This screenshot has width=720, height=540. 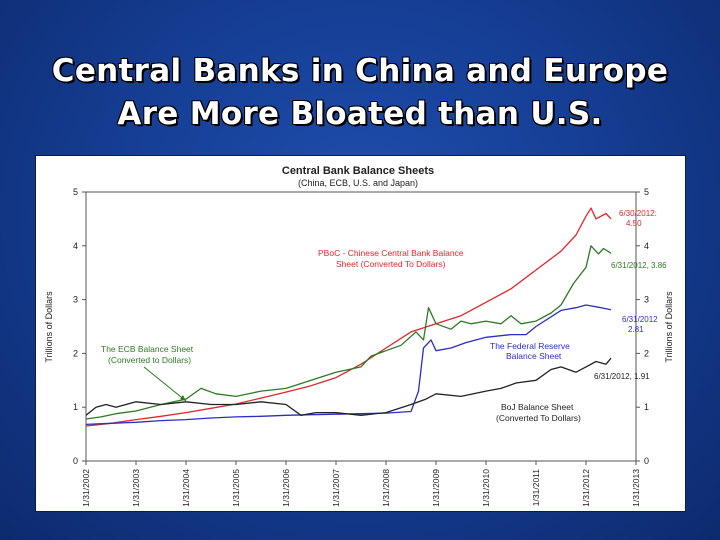 What do you see at coordinates (538, 418) in the screenshot?
I see `boj-label-line-2: (Converted To Dollars)` at bounding box center [538, 418].